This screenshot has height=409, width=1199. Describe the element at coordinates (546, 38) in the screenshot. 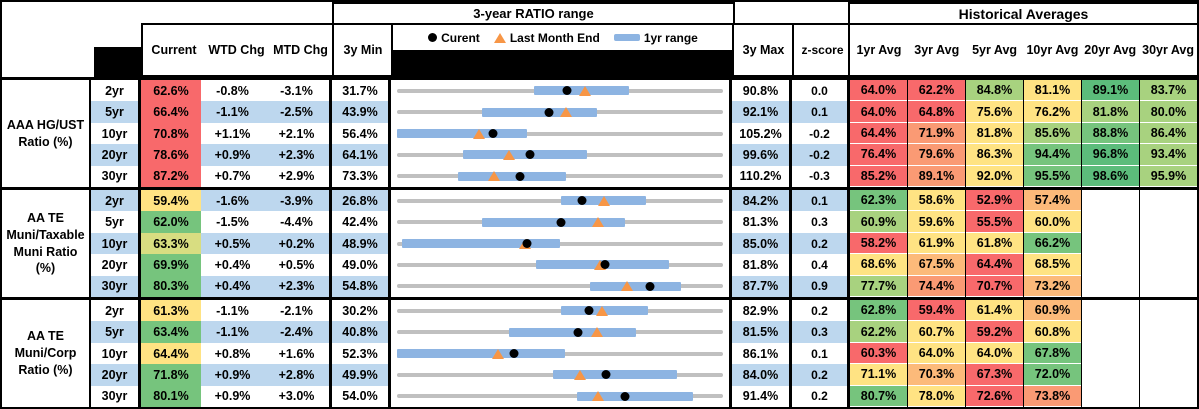

I see `legend-last-month-end: Last Month End` at that location.